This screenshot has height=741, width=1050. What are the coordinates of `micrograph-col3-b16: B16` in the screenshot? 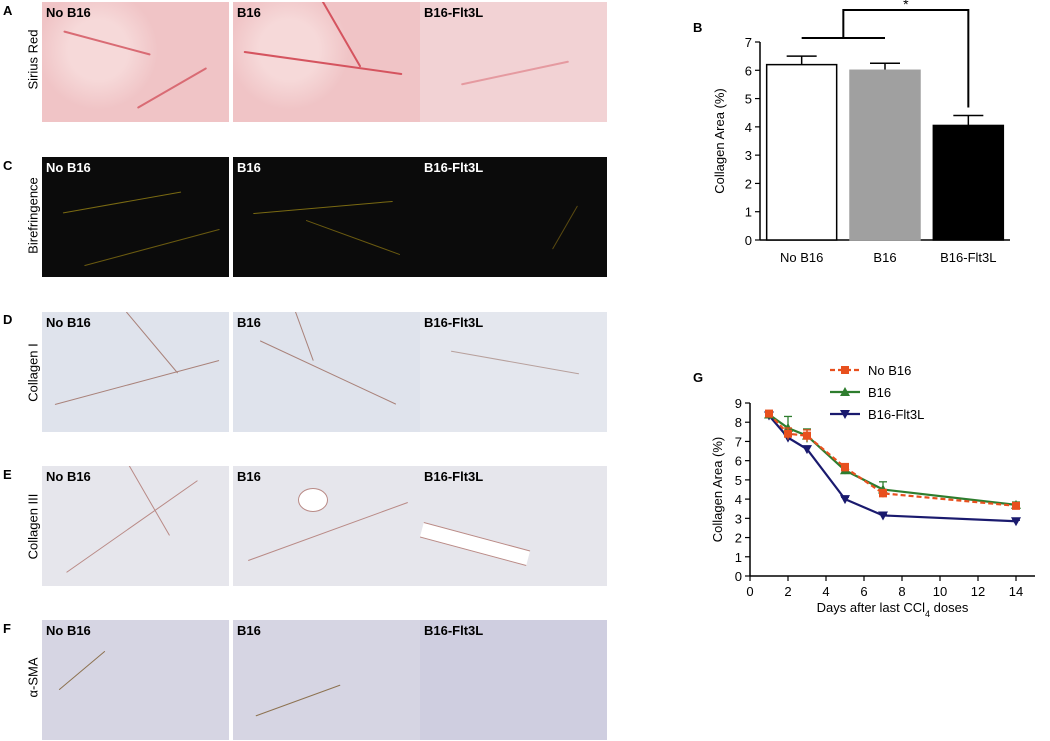 It's located at (326, 526).